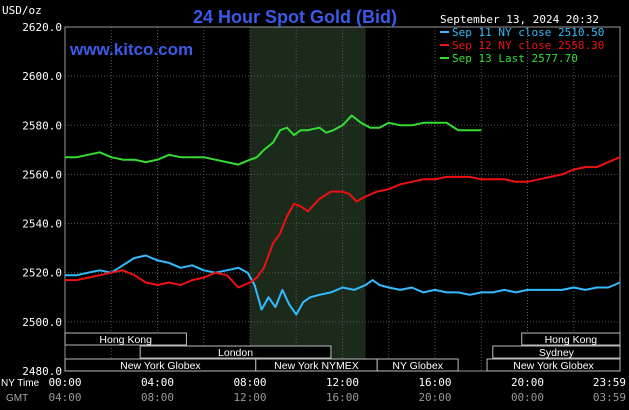 The image size is (629, 410). I want to click on session-label: New York NYMEX, so click(316, 366).